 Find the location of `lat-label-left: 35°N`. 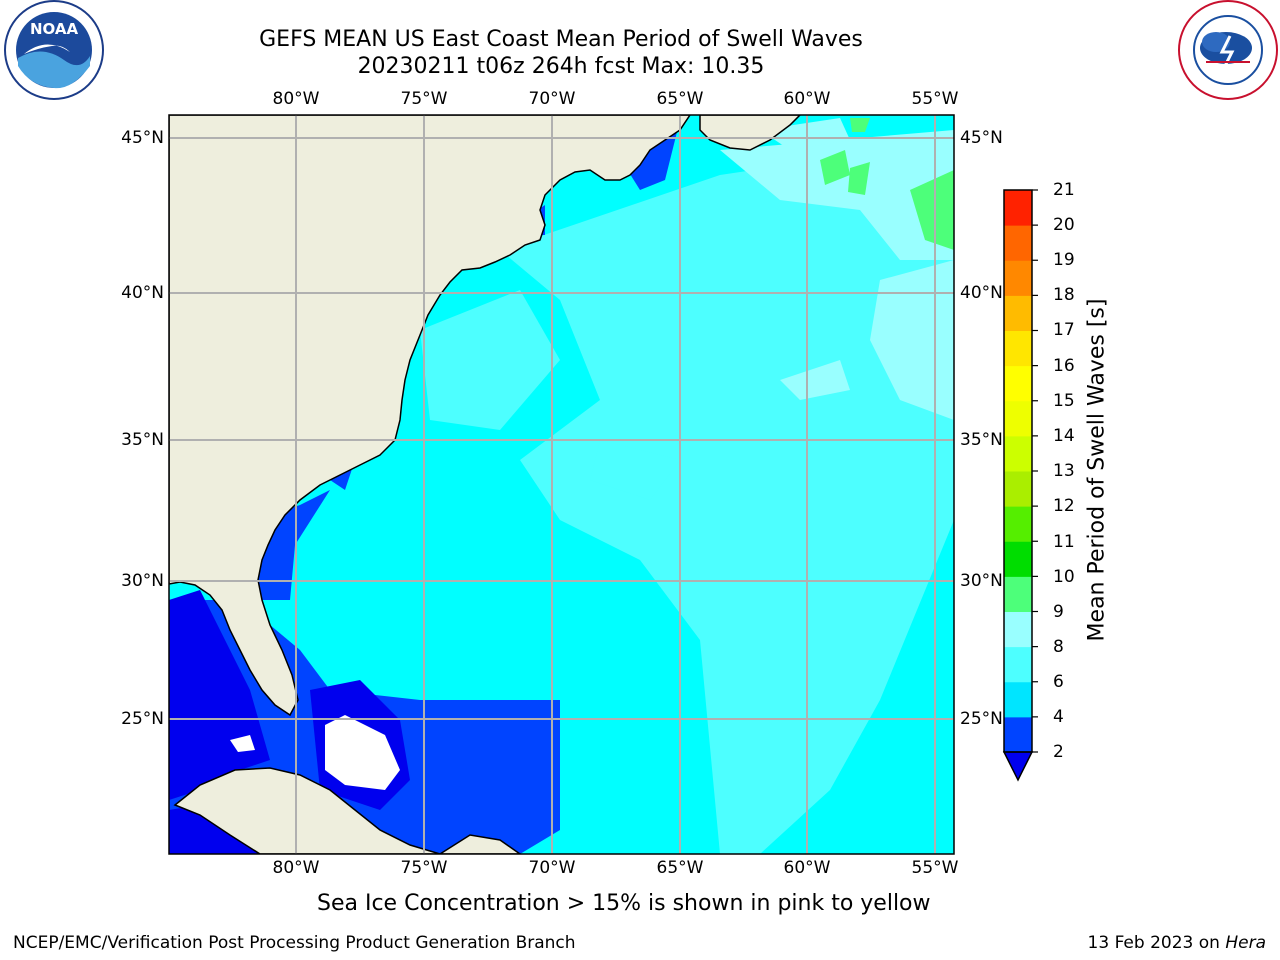

lat-label-left: 35°N is located at coordinates (142, 440).